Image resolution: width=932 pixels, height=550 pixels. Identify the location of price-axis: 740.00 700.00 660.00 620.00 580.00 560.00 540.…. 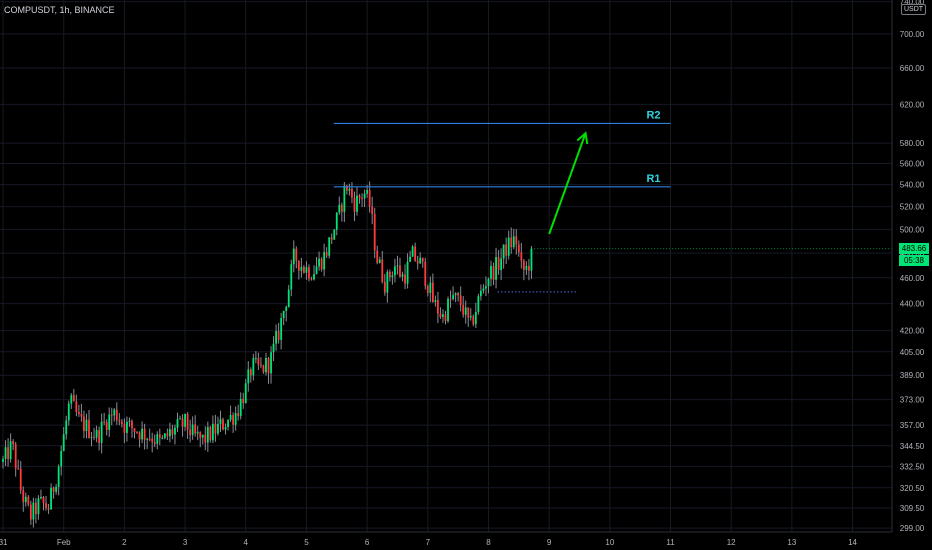
(912, 266).